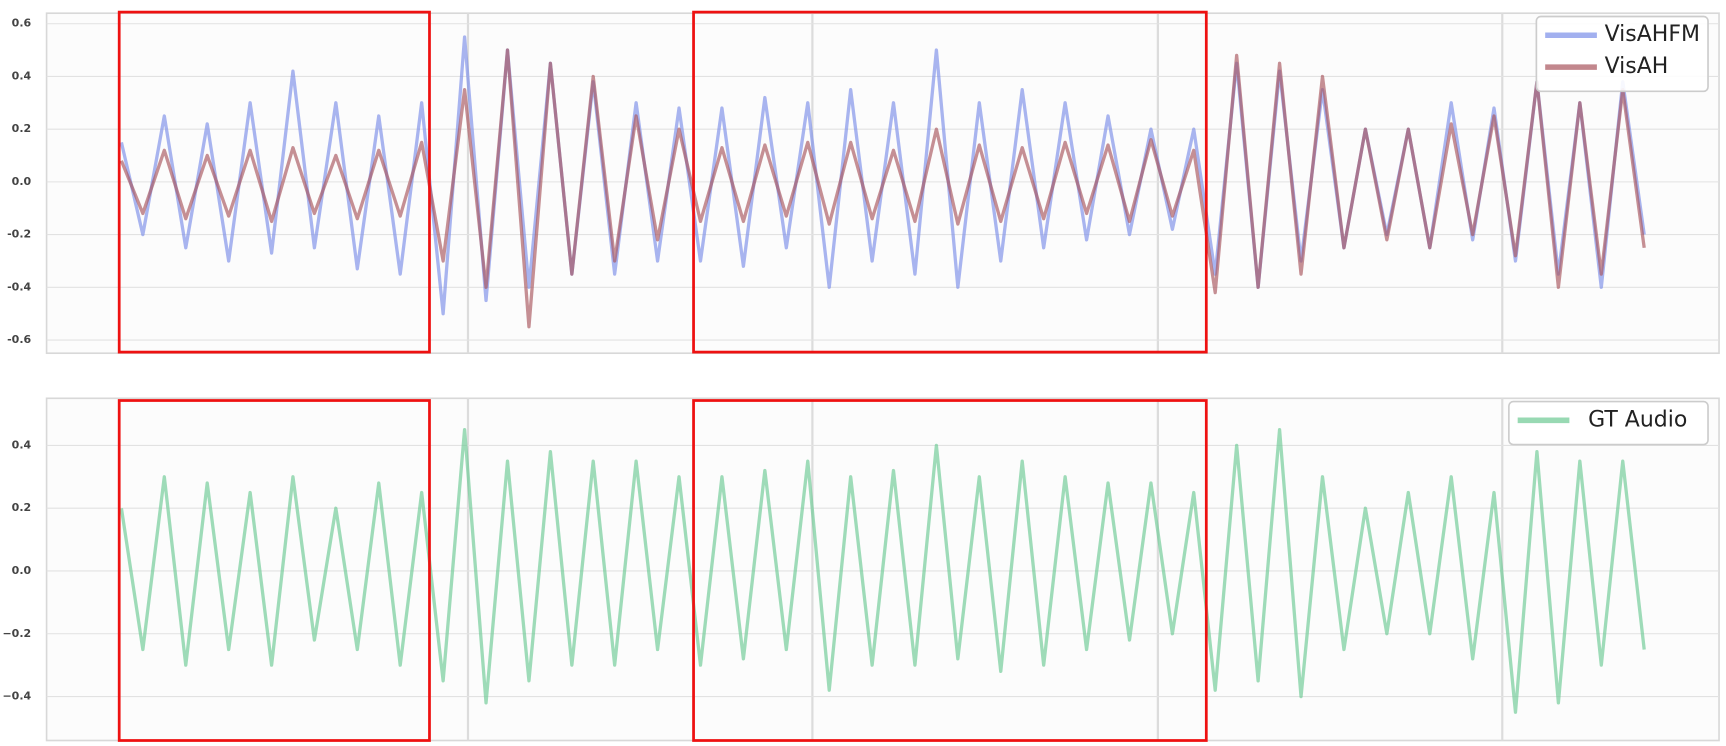  I want to click on y-tick-label: -0.2, so click(19, 234).